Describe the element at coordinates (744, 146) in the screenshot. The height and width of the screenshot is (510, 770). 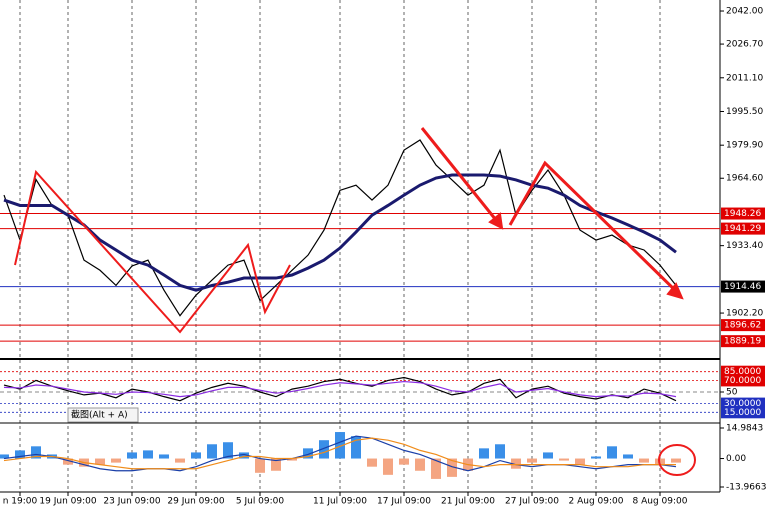
I see `y-tick-label: 1979.90` at that location.